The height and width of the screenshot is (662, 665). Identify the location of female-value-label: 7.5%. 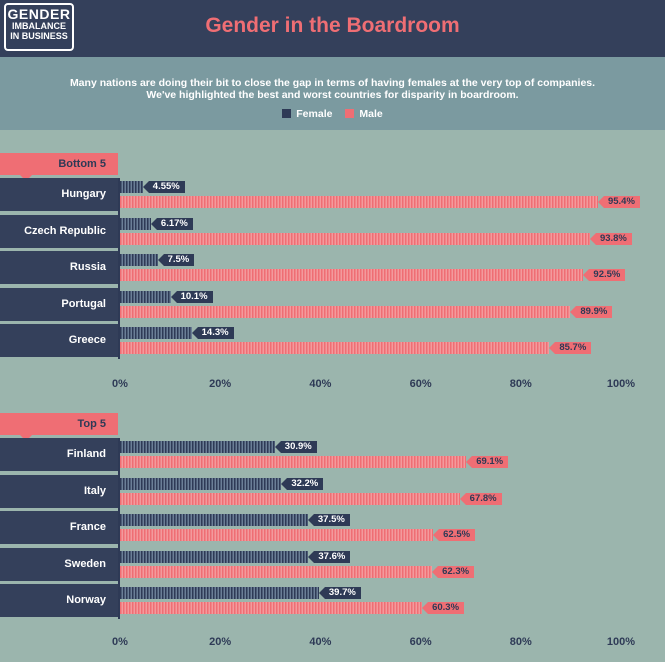
(176, 260).